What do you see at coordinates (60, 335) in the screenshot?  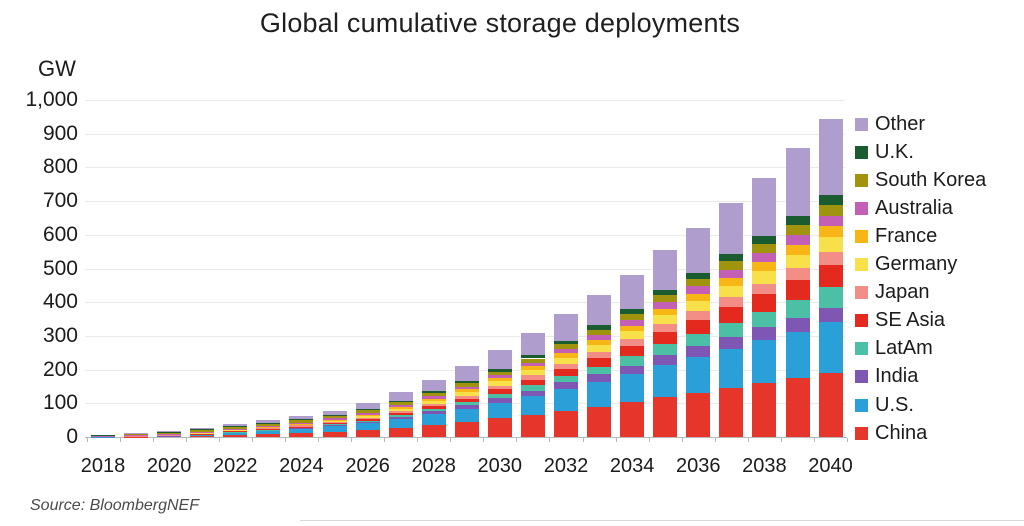 I see `y-tick-label-300: 300` at bounding box center [60, 335].